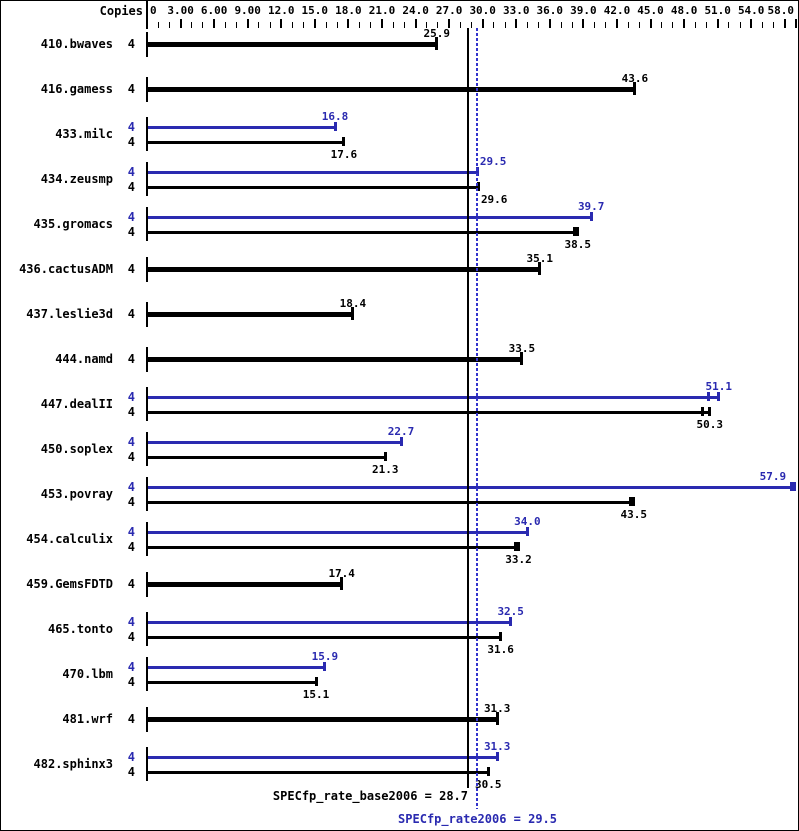  What do you see at coordinates (69, 584) in the screenshot?
I see `benchmark-label: 459.GemsFDTD` at bounding box center [69, 584].